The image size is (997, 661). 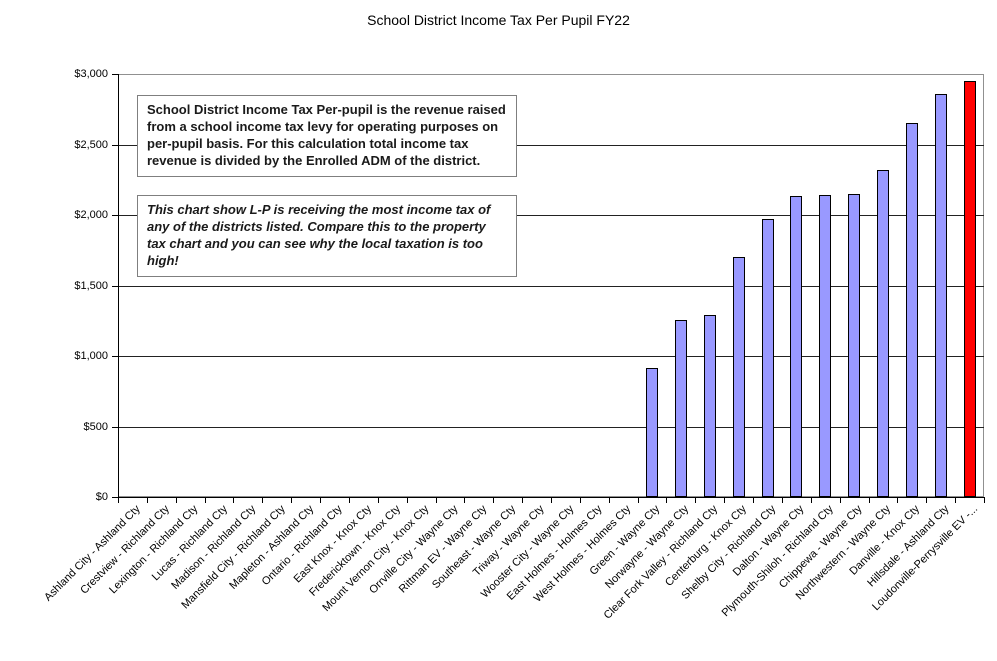 I want to click on y-axis-label: $2,000, so click(x=91, y=215).